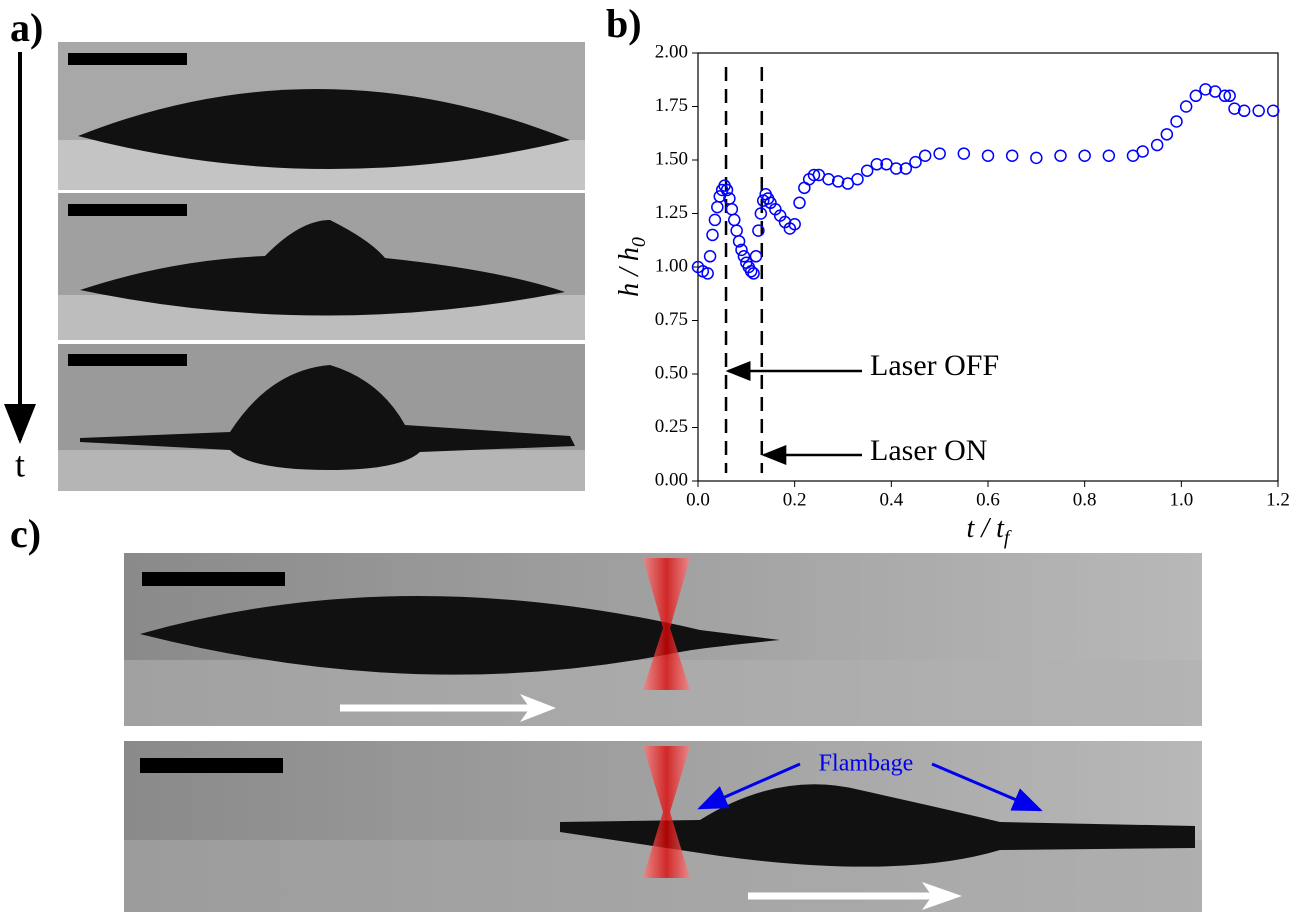 This screenshot has height=913, width=1306. What do you see at coordinates (986, 528) in the screenshot?
I see `x-axis-label-main: t / t` at bounding box center [986, 528].